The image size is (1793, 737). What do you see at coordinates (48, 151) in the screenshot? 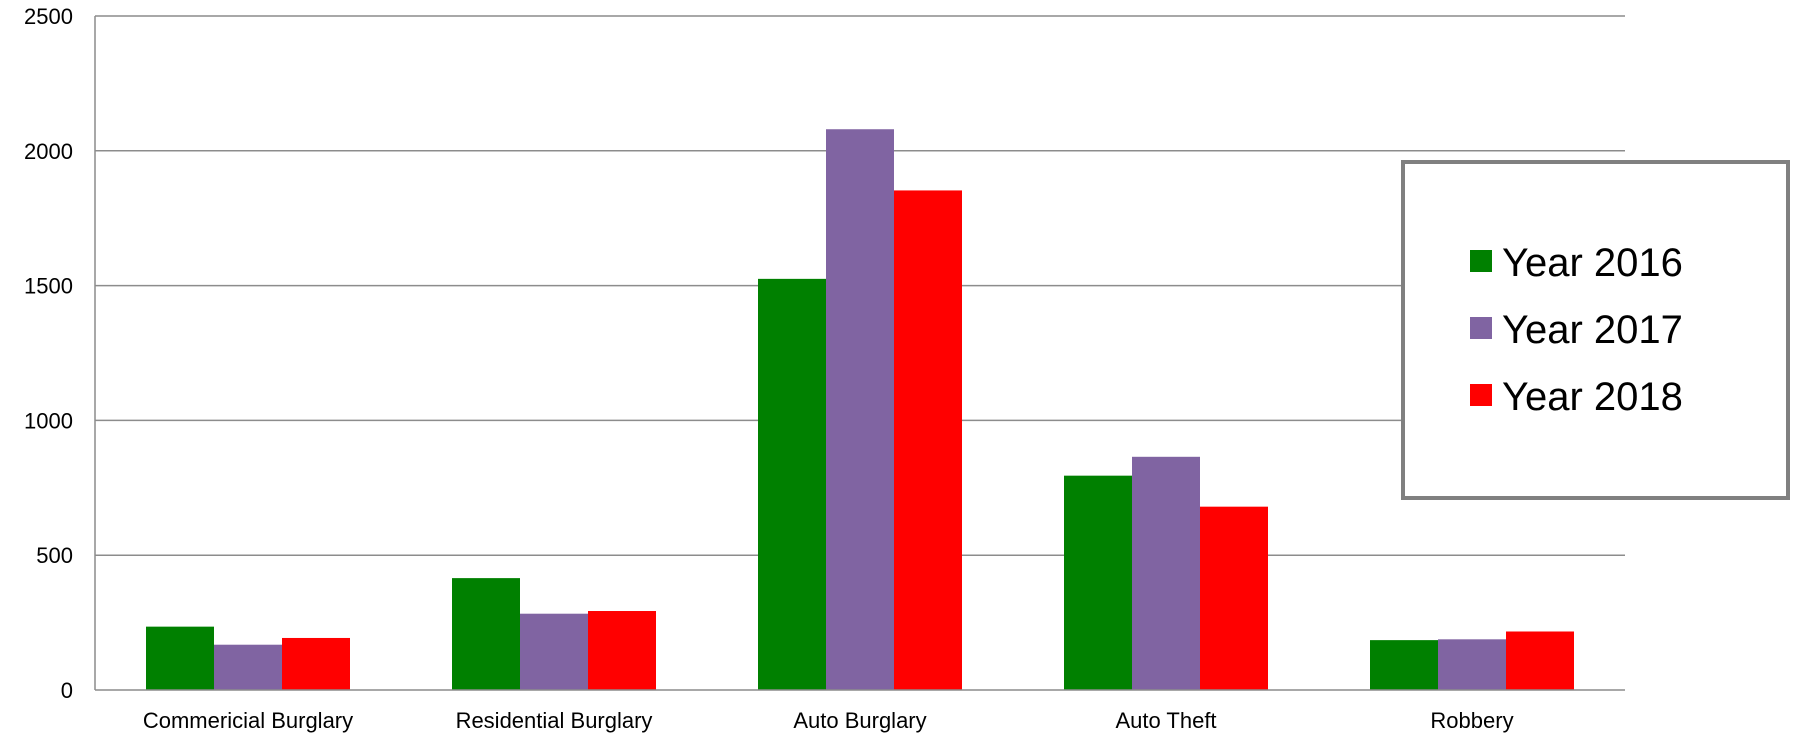
I see `y-tick-label: 2000` at bounding box center [48, 151].